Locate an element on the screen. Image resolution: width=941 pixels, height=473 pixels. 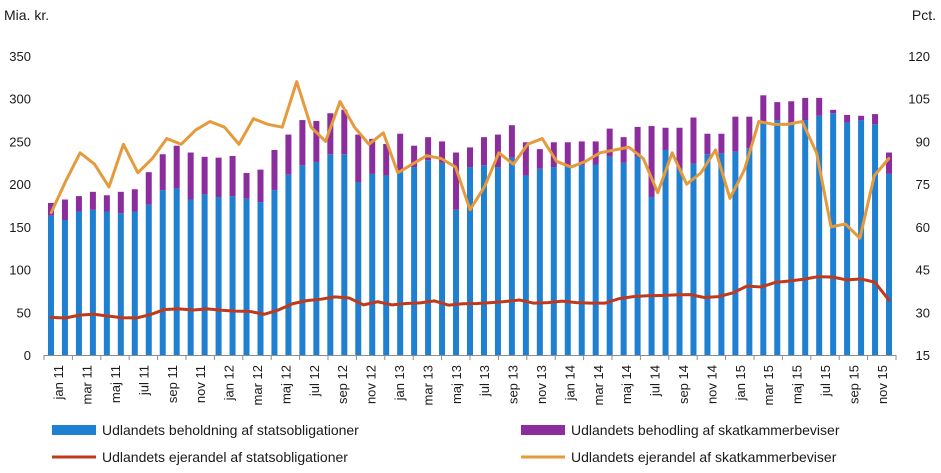
right-tick-label: 90 is located at coordinates (923, 141).